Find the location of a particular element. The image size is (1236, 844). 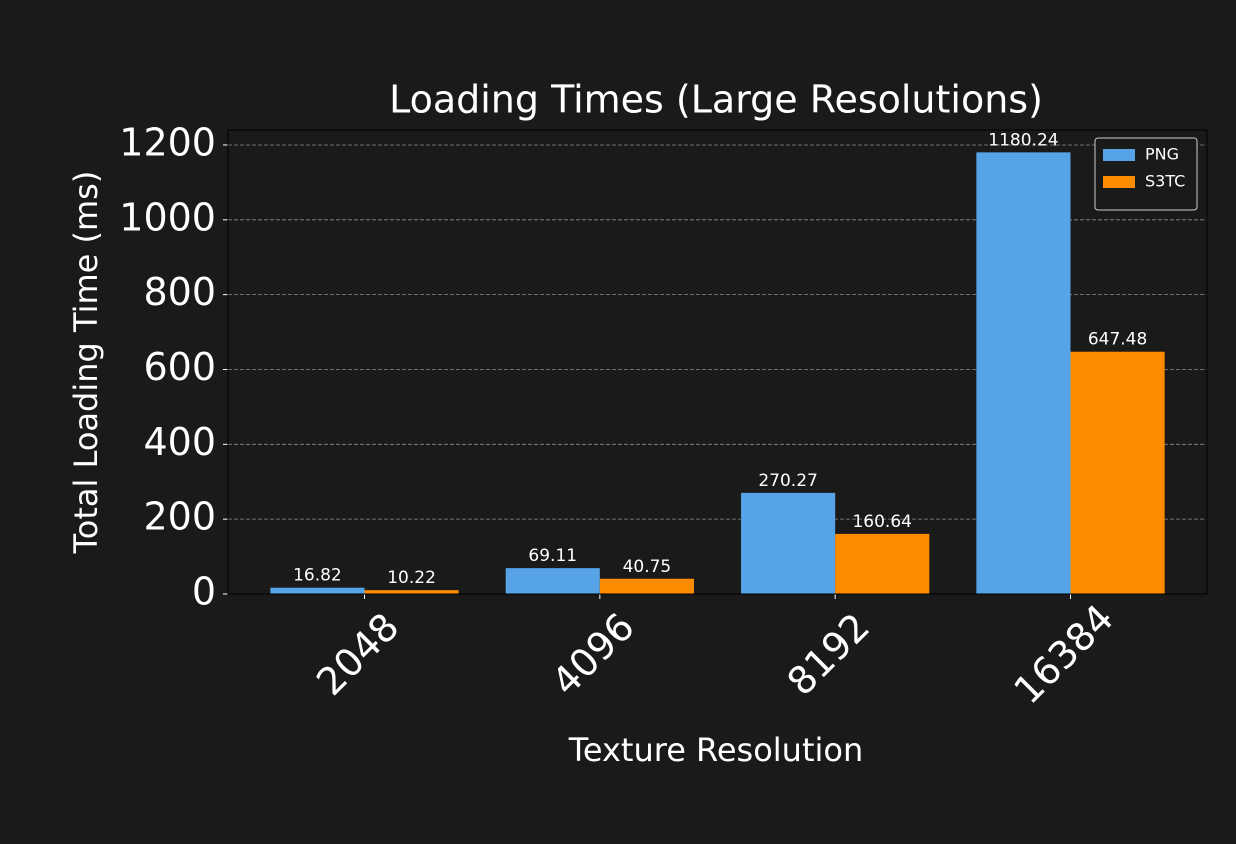

legend: PNG S3TC is located at coordinates (1146, 174).